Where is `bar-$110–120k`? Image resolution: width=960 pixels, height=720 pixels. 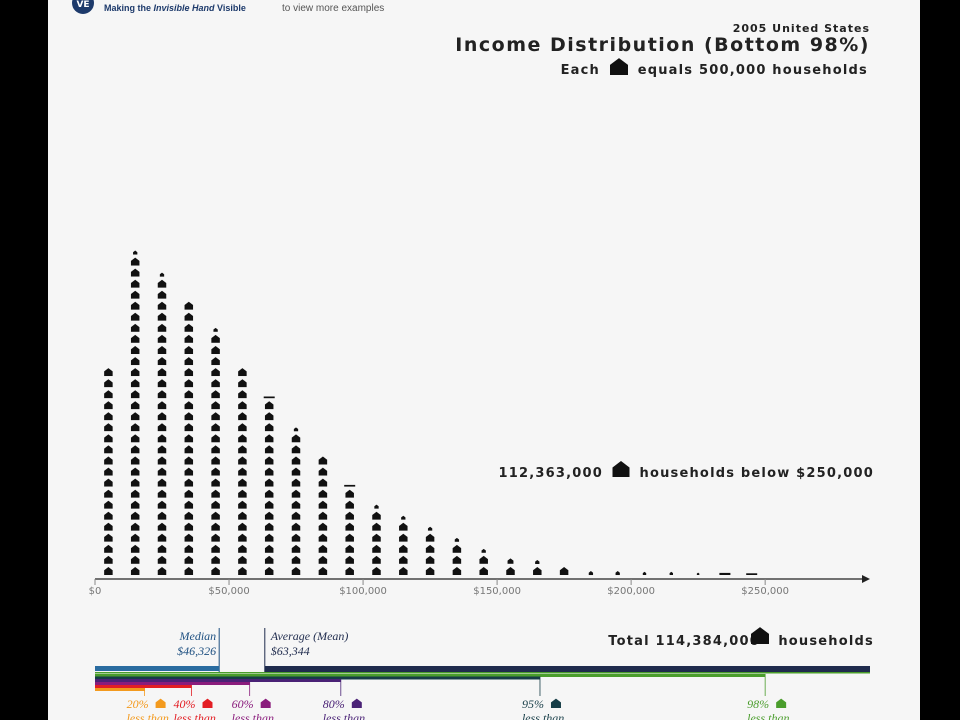
bar-$110–120k is located at coordinates (403, 545).